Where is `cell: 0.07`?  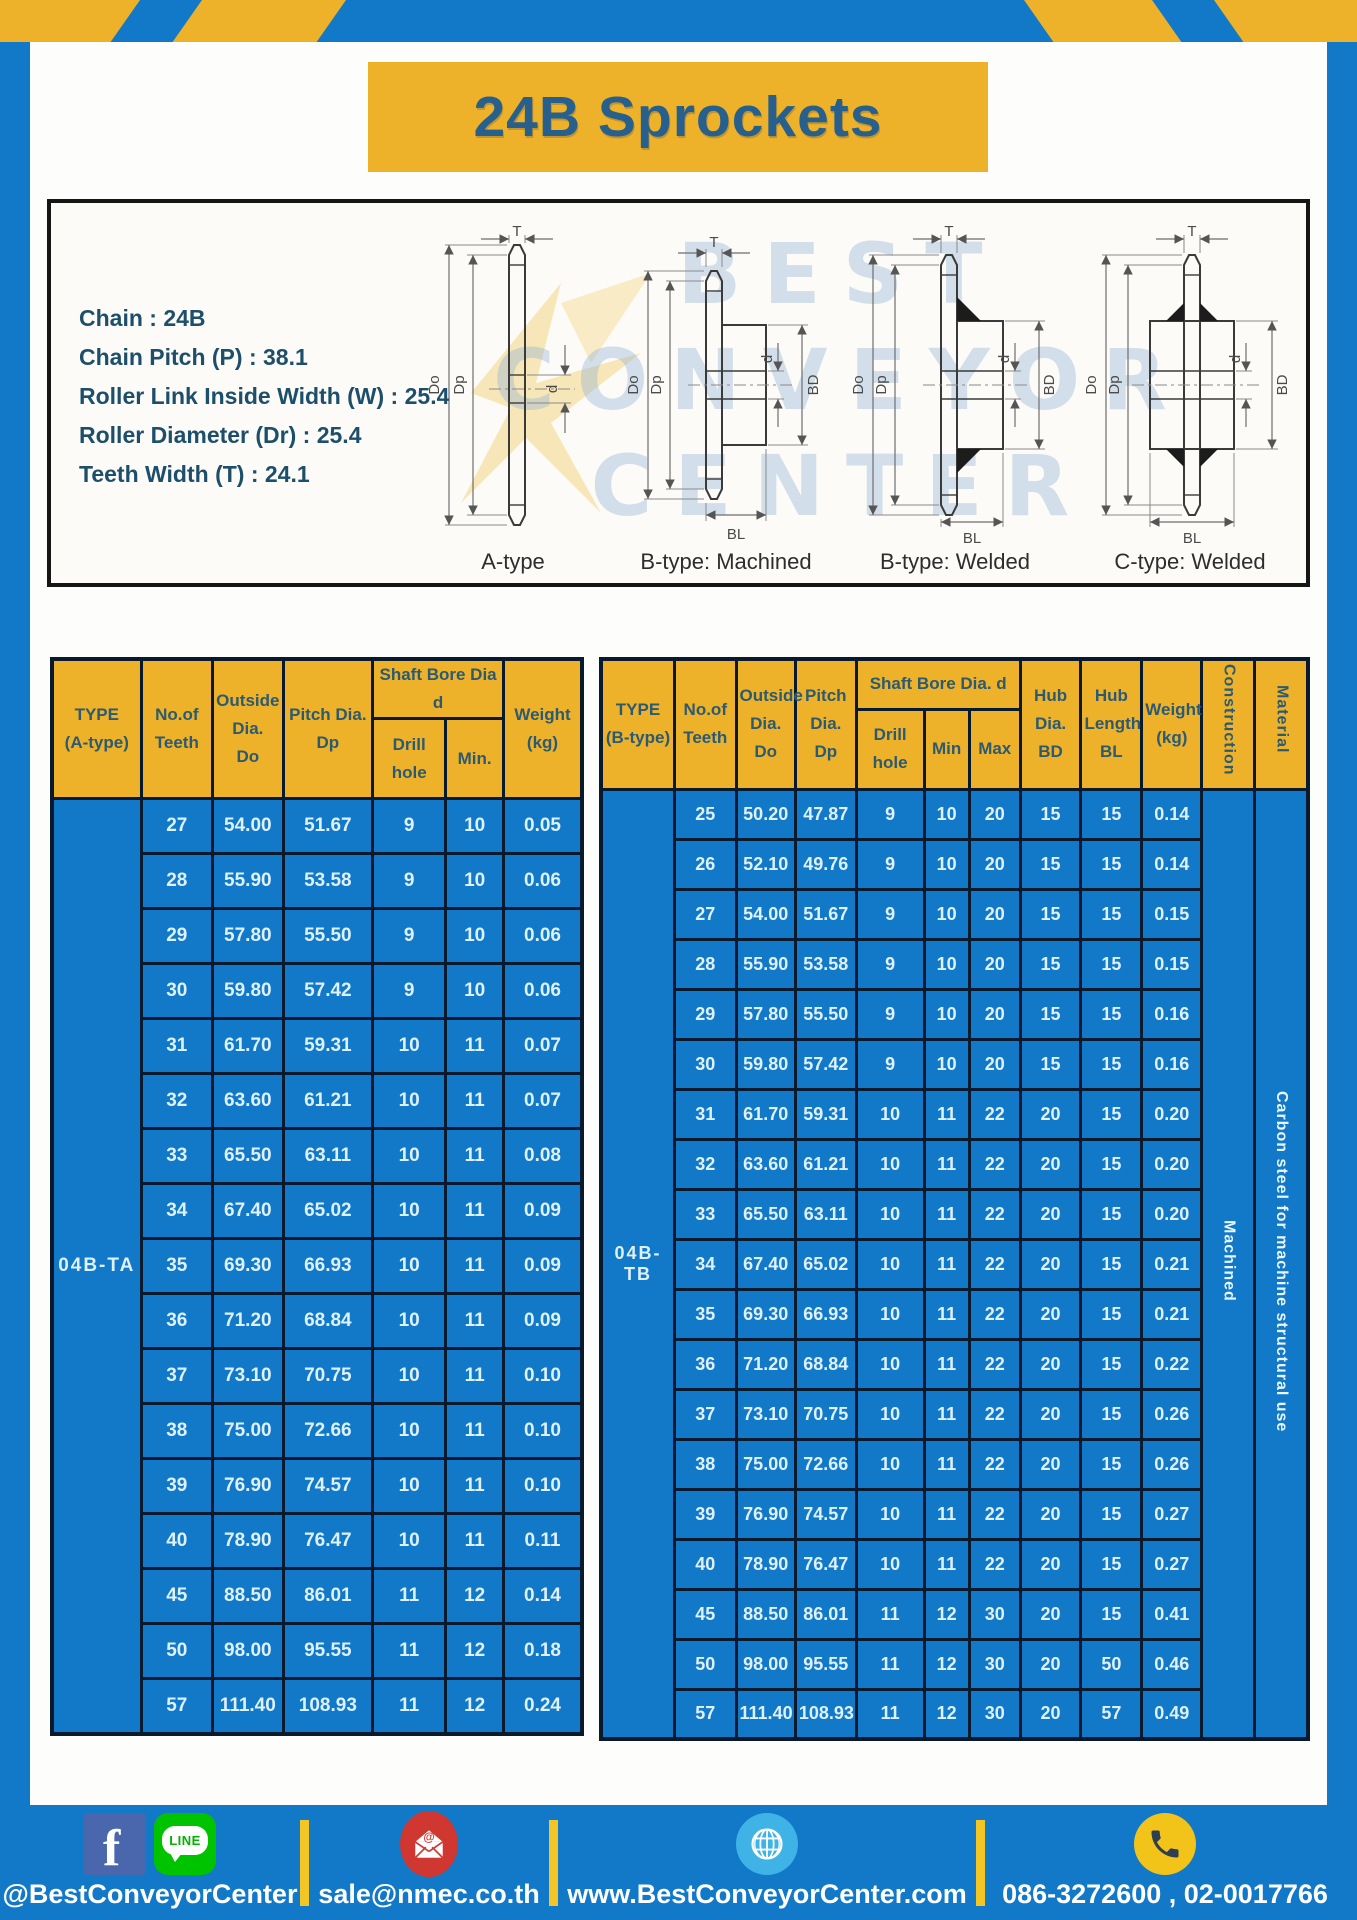 cell: 0.07 is located at coordinates (543, 1046).